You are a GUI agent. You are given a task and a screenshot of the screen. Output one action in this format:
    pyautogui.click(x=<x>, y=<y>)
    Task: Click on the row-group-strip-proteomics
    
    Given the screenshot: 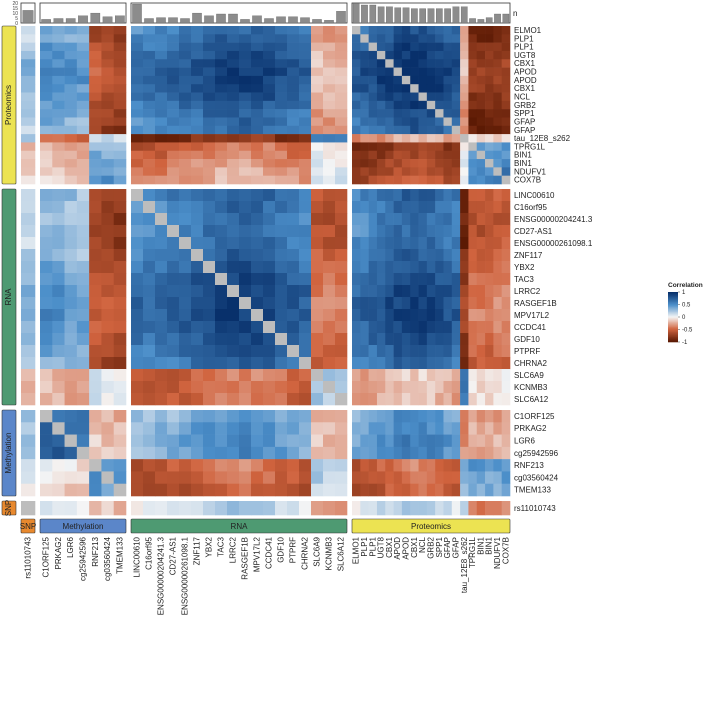 What is the action you would take?
    pyautogui.click(x=9, y=105)
    